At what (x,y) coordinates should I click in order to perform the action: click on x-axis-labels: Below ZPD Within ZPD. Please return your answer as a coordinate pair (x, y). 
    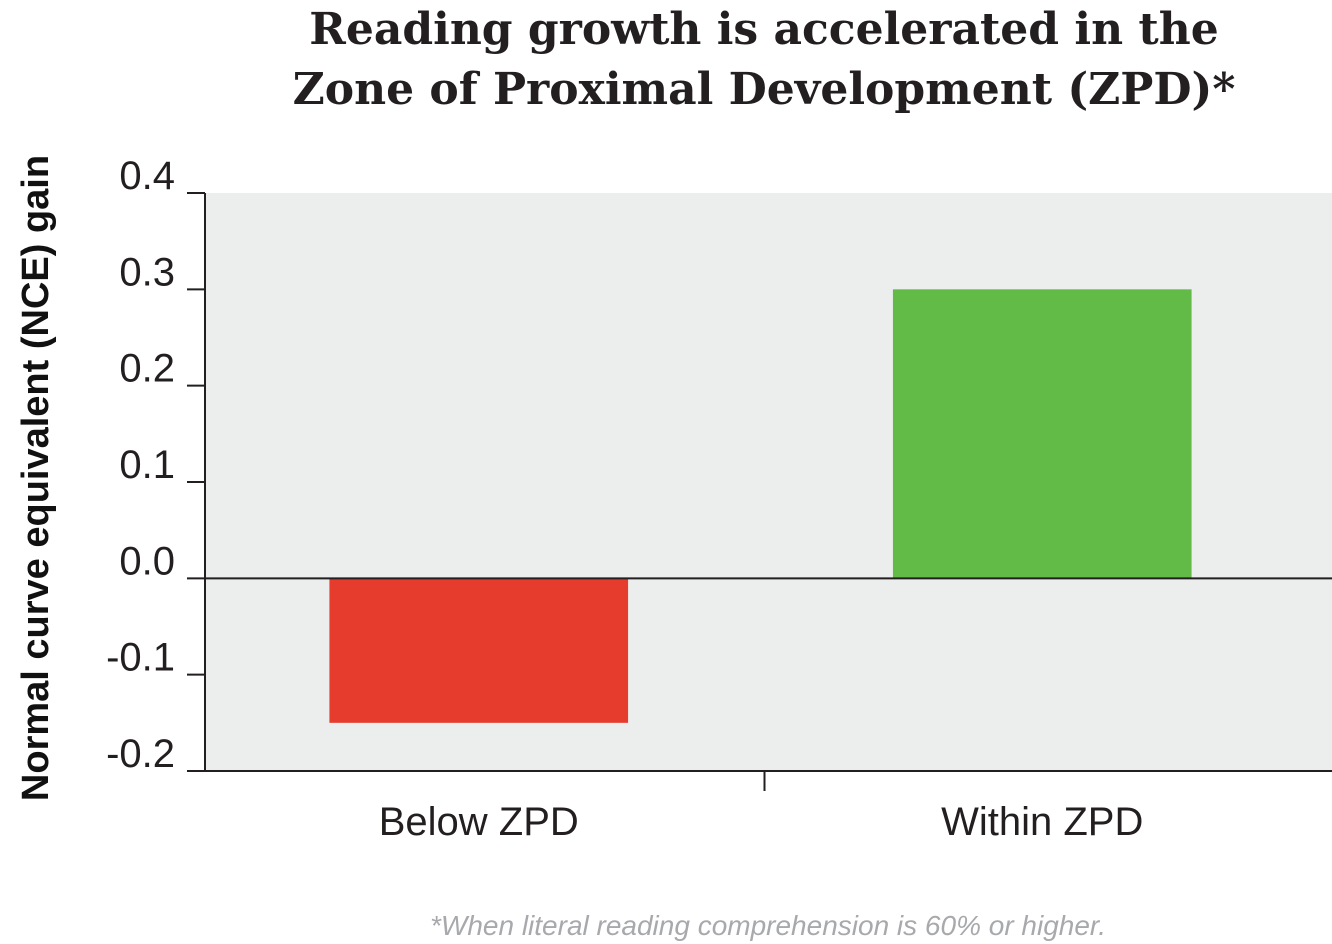
    Looking at the image, I should click on (761, 822).